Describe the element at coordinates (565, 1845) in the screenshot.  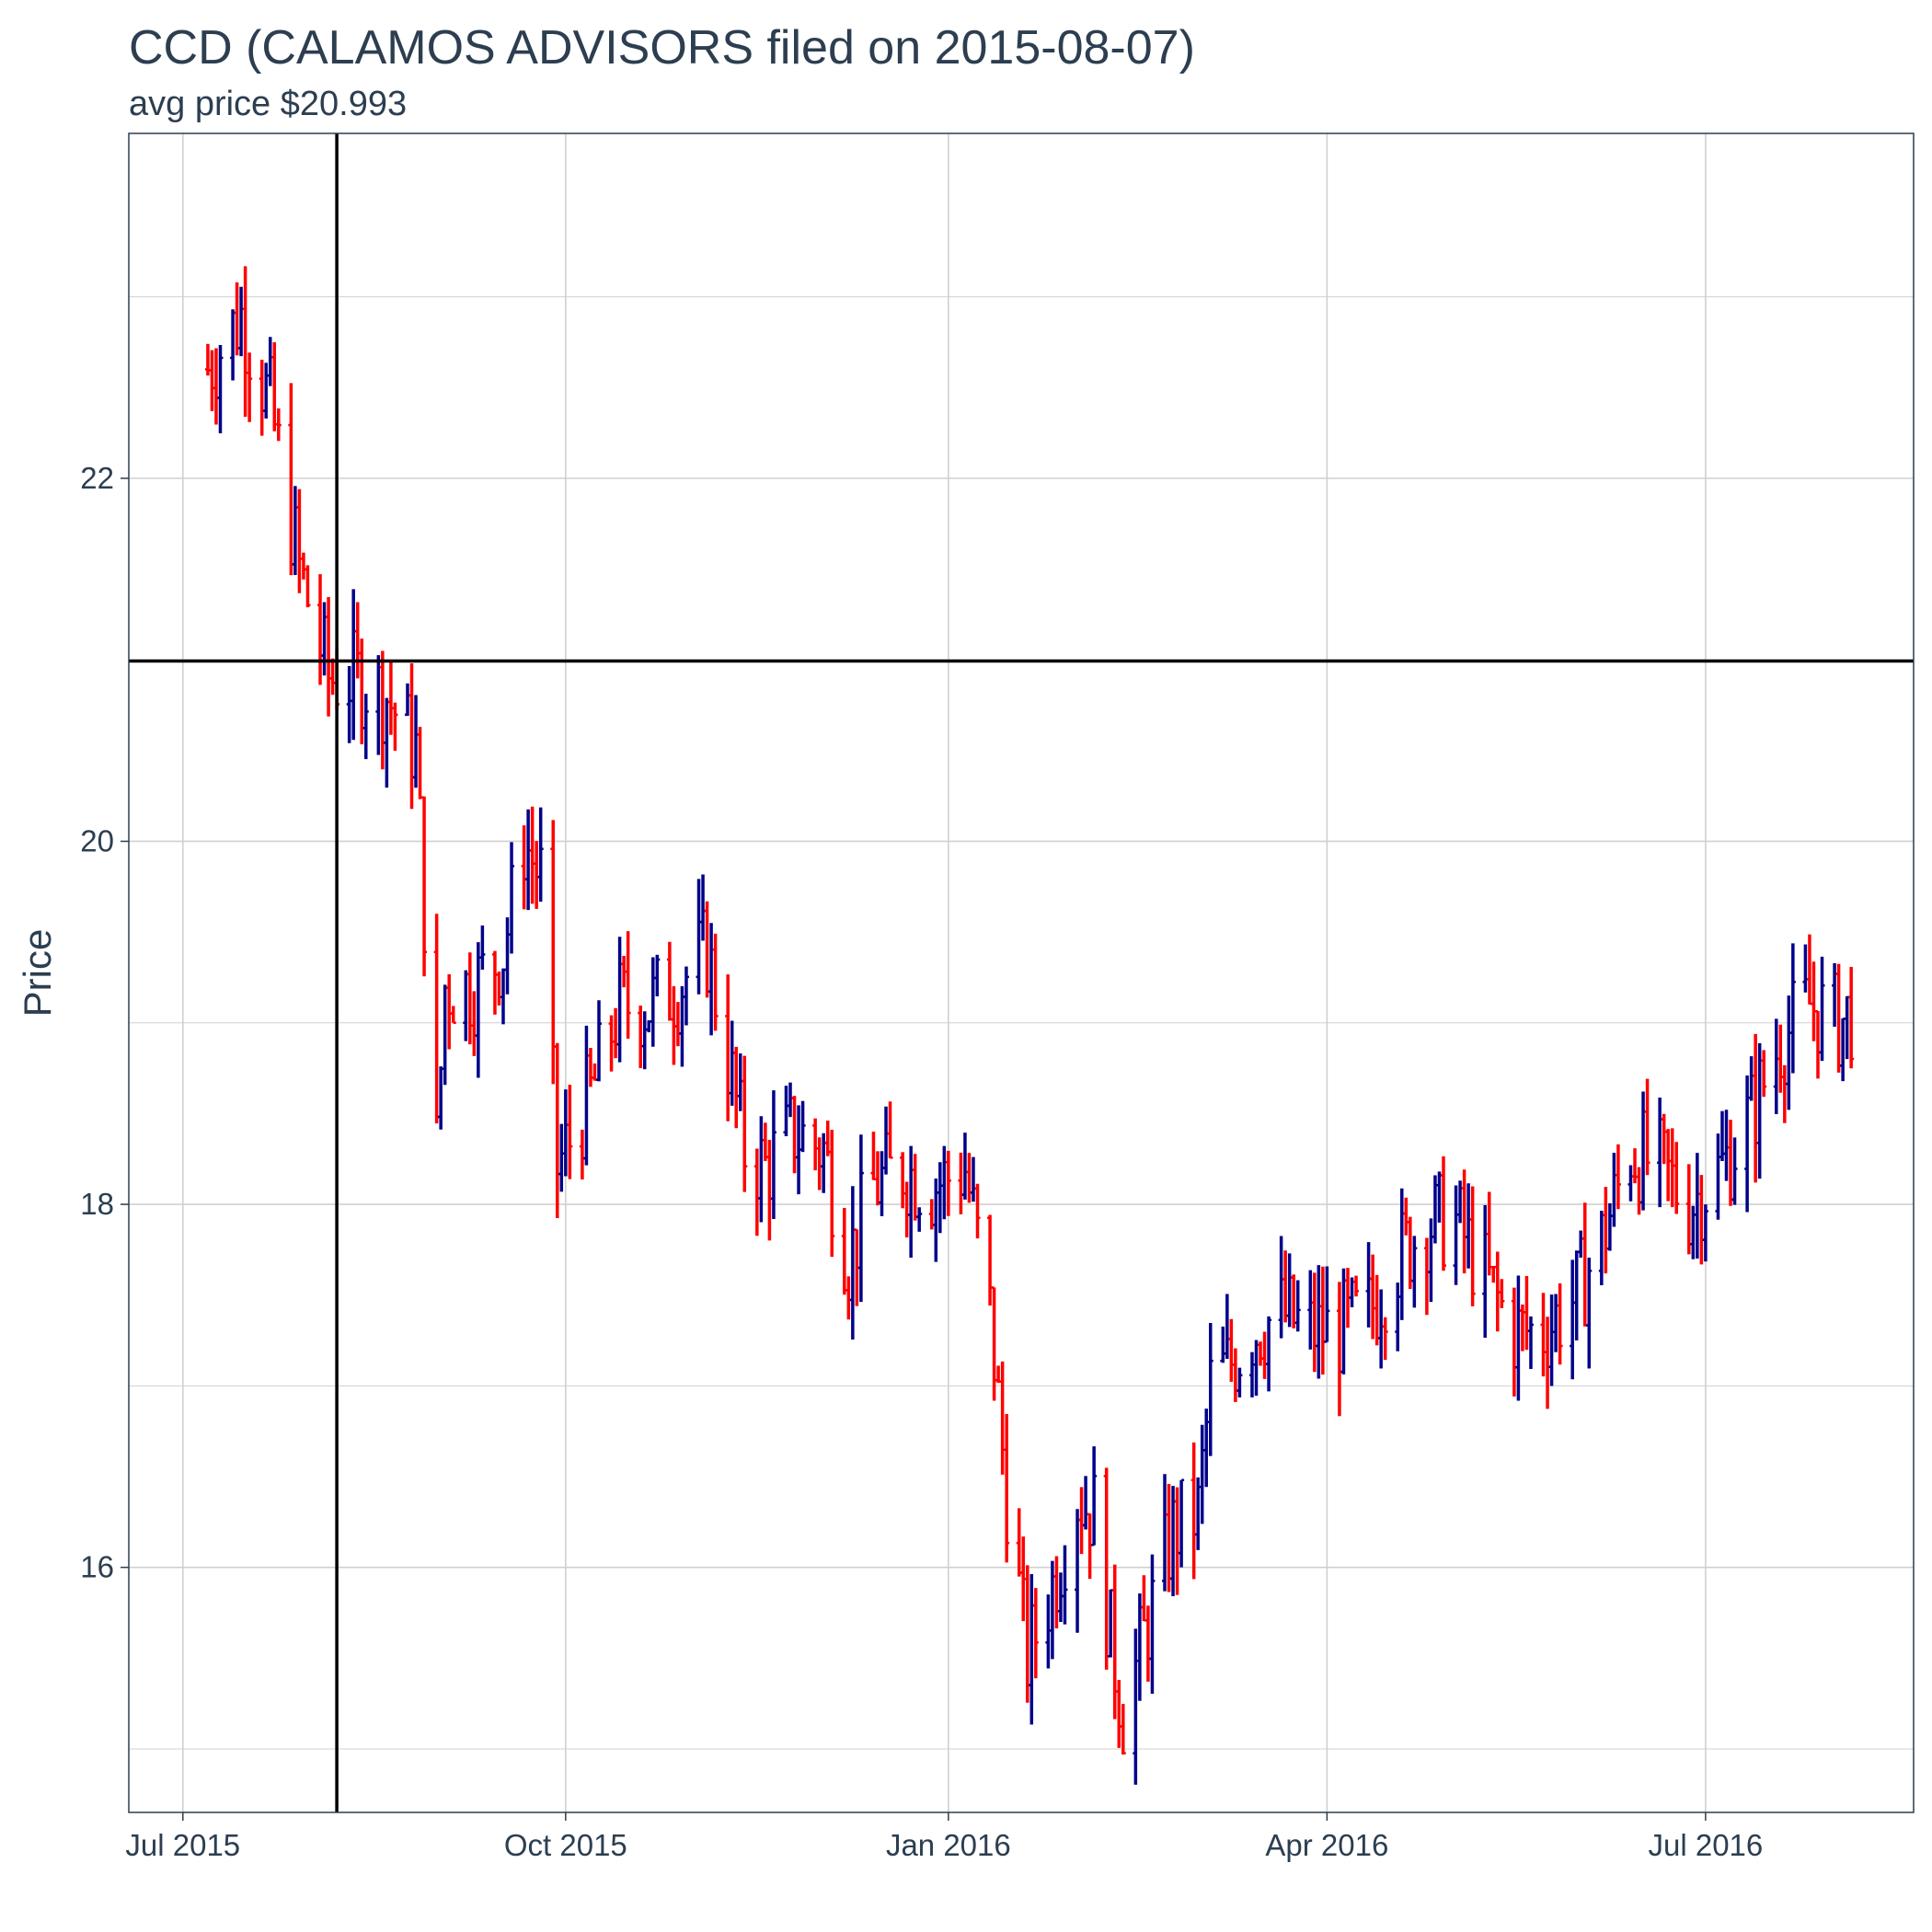
I see `x-tick-label: Oct 2015` at that location.